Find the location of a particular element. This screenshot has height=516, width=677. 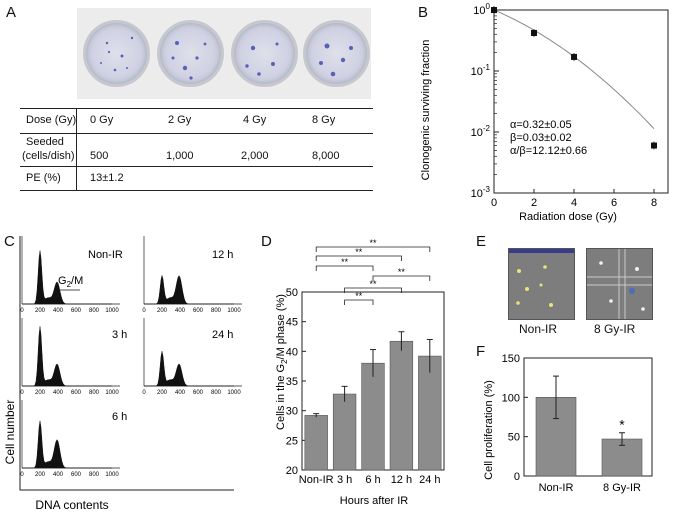

d-ytick-label: 20 is located at coordinates (292, 471).